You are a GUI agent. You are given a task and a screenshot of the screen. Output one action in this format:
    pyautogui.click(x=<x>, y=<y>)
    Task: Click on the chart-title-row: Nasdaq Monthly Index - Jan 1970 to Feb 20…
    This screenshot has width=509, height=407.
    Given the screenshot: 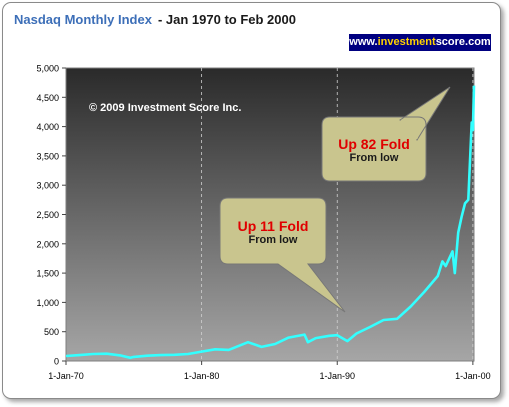 What is the action you would take?
    pyautogui.click(x=155, y=19)
    